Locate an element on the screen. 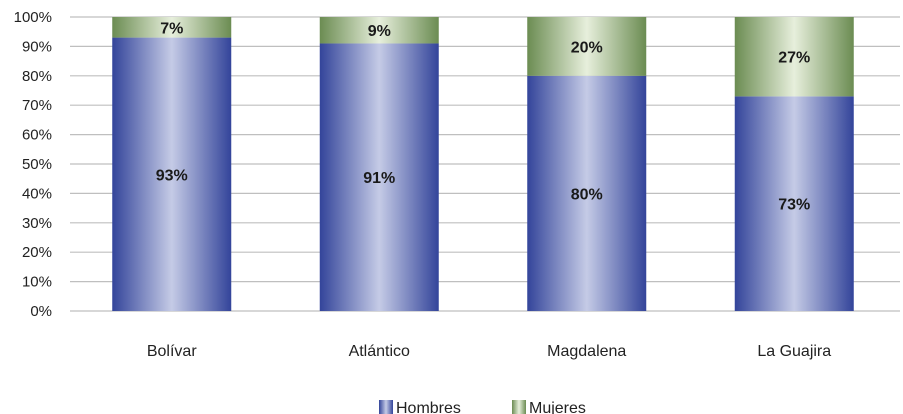  y-tick-label: 80% is located at coordinates (37, 76).